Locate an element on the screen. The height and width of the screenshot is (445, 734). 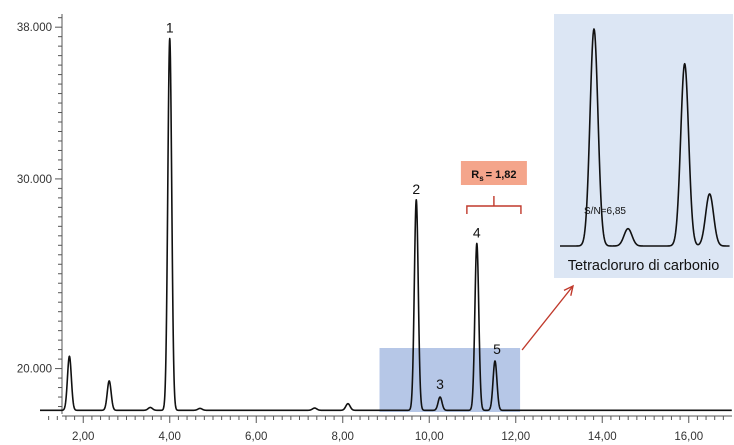
x-tick-label: 10,00 is located at coordinates (429, 437).